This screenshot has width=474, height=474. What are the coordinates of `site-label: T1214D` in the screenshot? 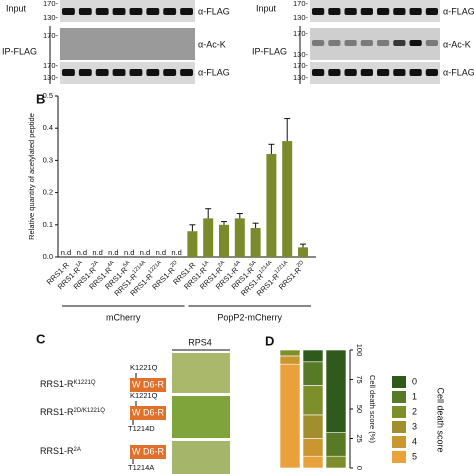 It's located at (141, 428).